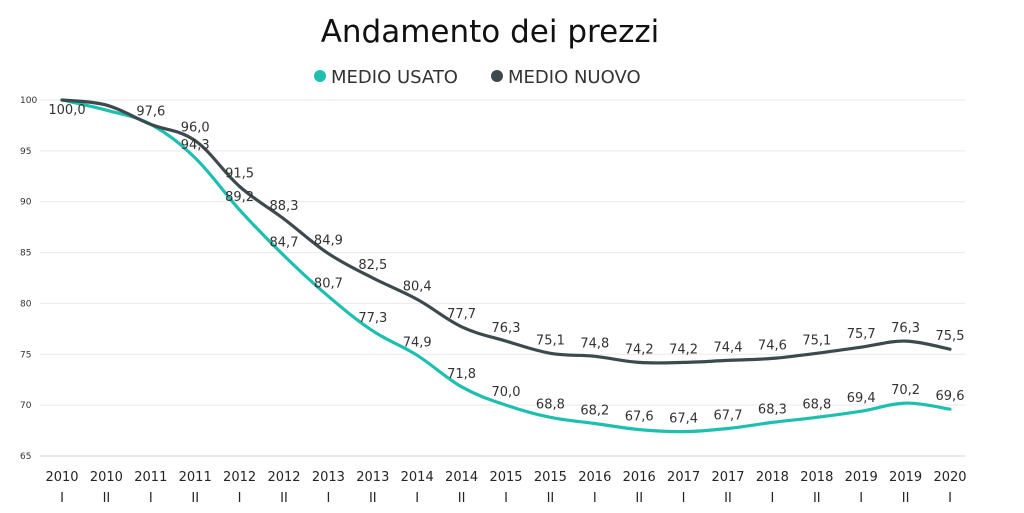 The image size is (1024, 513). Describe the element at coordinates (328, 283) in the screenshot. I see `data-label-medio-usato-6: 80,7` at that location.